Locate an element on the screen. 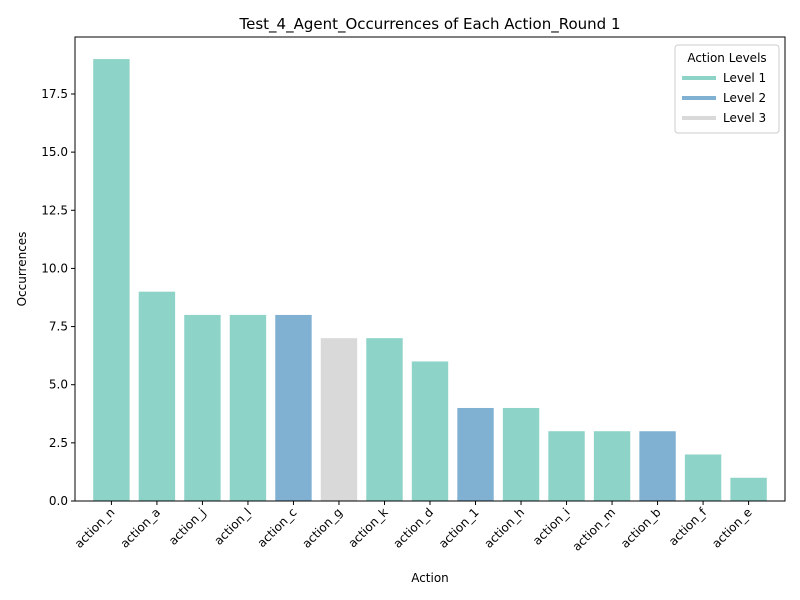 The height and width of the screenshot is (600, 800). bar-action_k is located at coordinates (384, 419).